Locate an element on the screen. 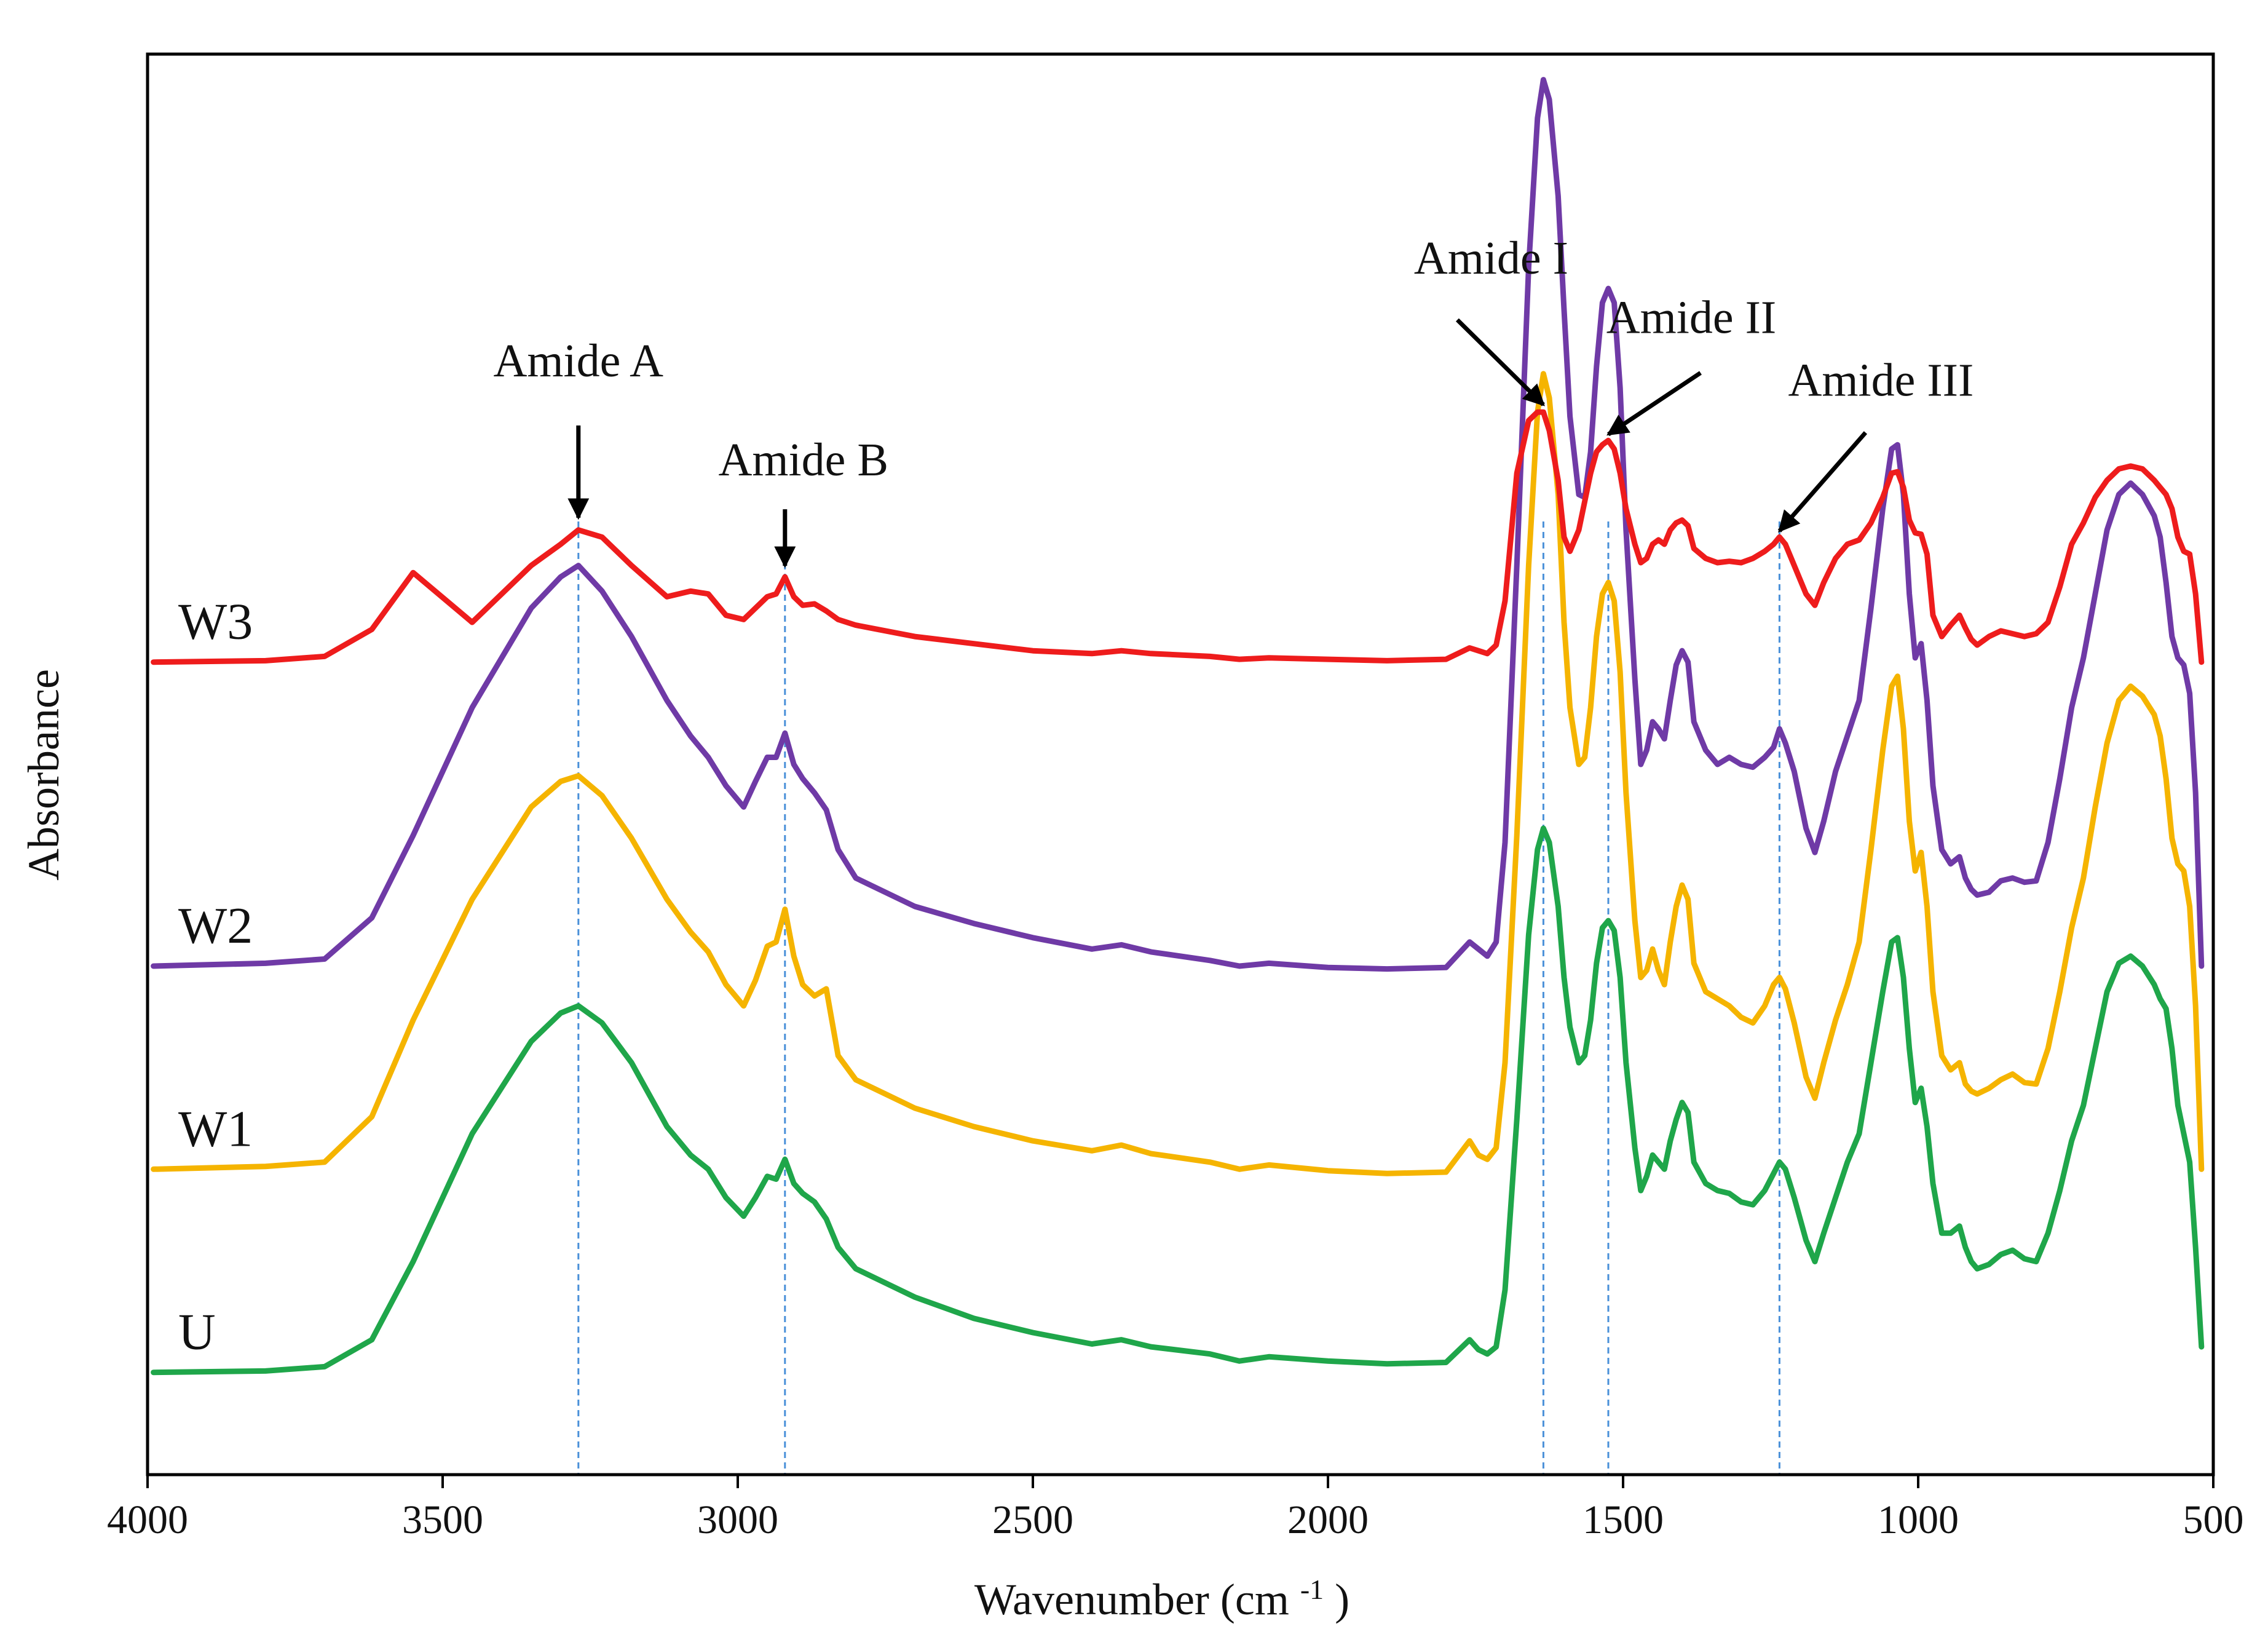 The height and width of the screenshot is (1645, 2268). amide-iii-label: Amide III is located at coordinates (1881, 380).